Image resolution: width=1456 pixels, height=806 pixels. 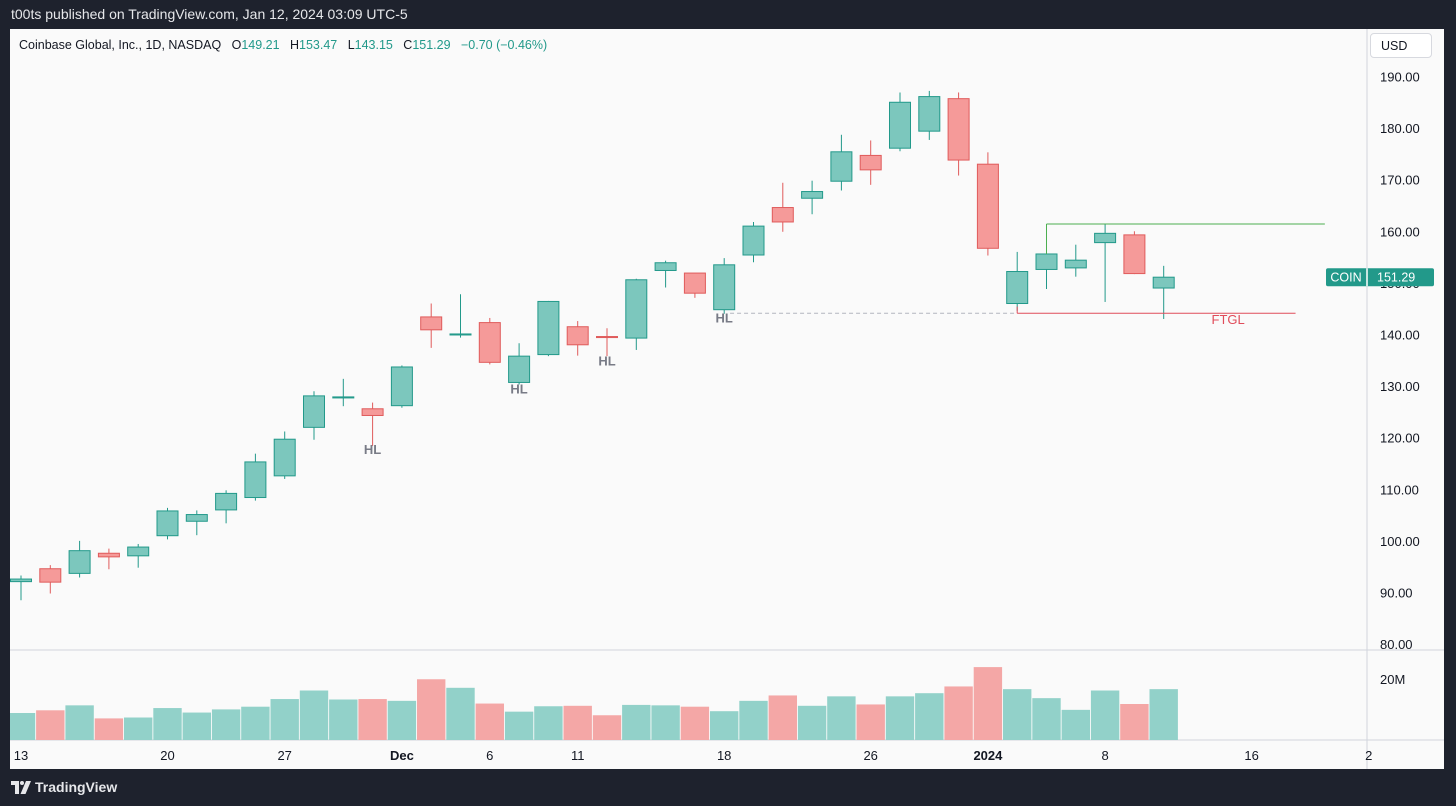 I want to click on price-tick-label: 100.00, so click(x=1400, y=541).